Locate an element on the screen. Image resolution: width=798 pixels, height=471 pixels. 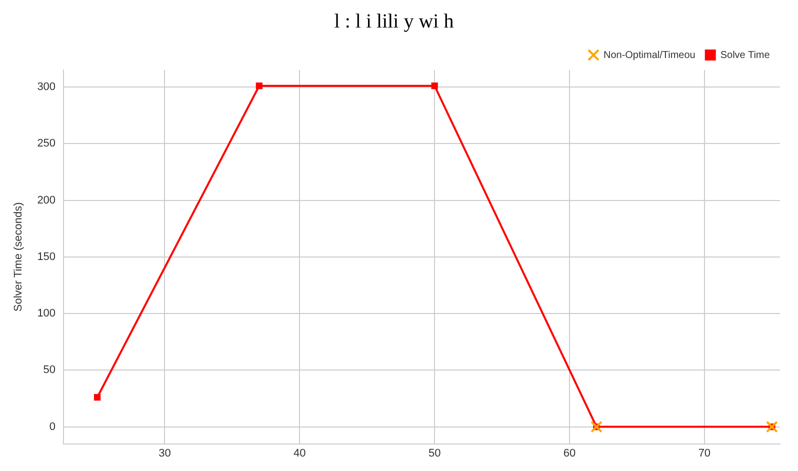
y-axis-title: Solver Time (seconds) is located at coordinates (18, 257).